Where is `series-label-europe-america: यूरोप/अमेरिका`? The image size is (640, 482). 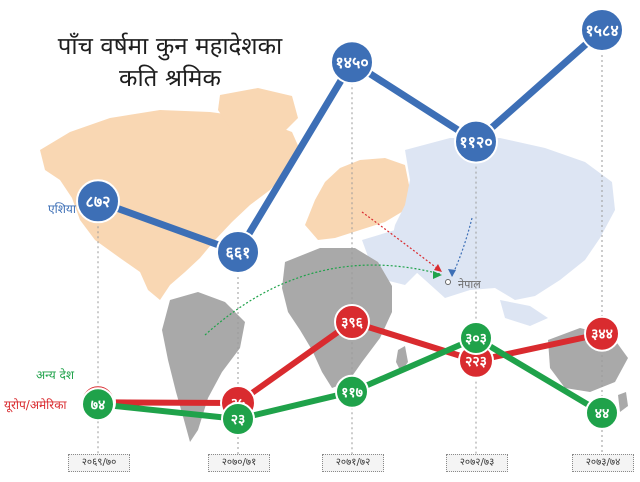 series-label-europe-america: यूरोप/अमेरिका is located at coordinates (35, 405).